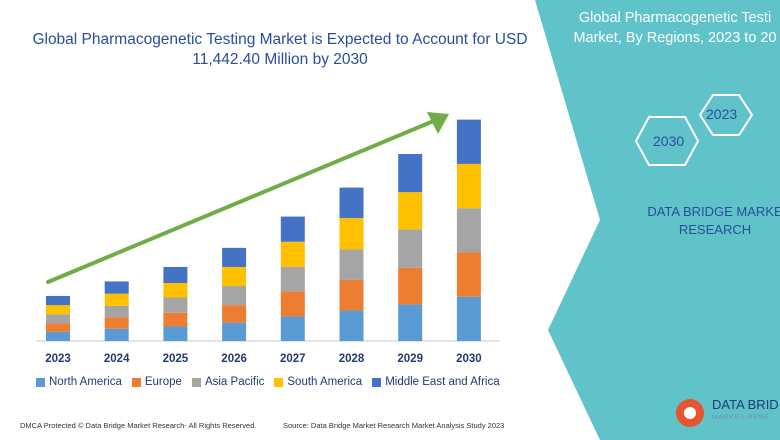 The width and height of the screenshot is (780, 440). What do you see at coordinates (352, 359) in the screenshot?
I see `x-tick-label: 2028` at bounding box center [352, 359].